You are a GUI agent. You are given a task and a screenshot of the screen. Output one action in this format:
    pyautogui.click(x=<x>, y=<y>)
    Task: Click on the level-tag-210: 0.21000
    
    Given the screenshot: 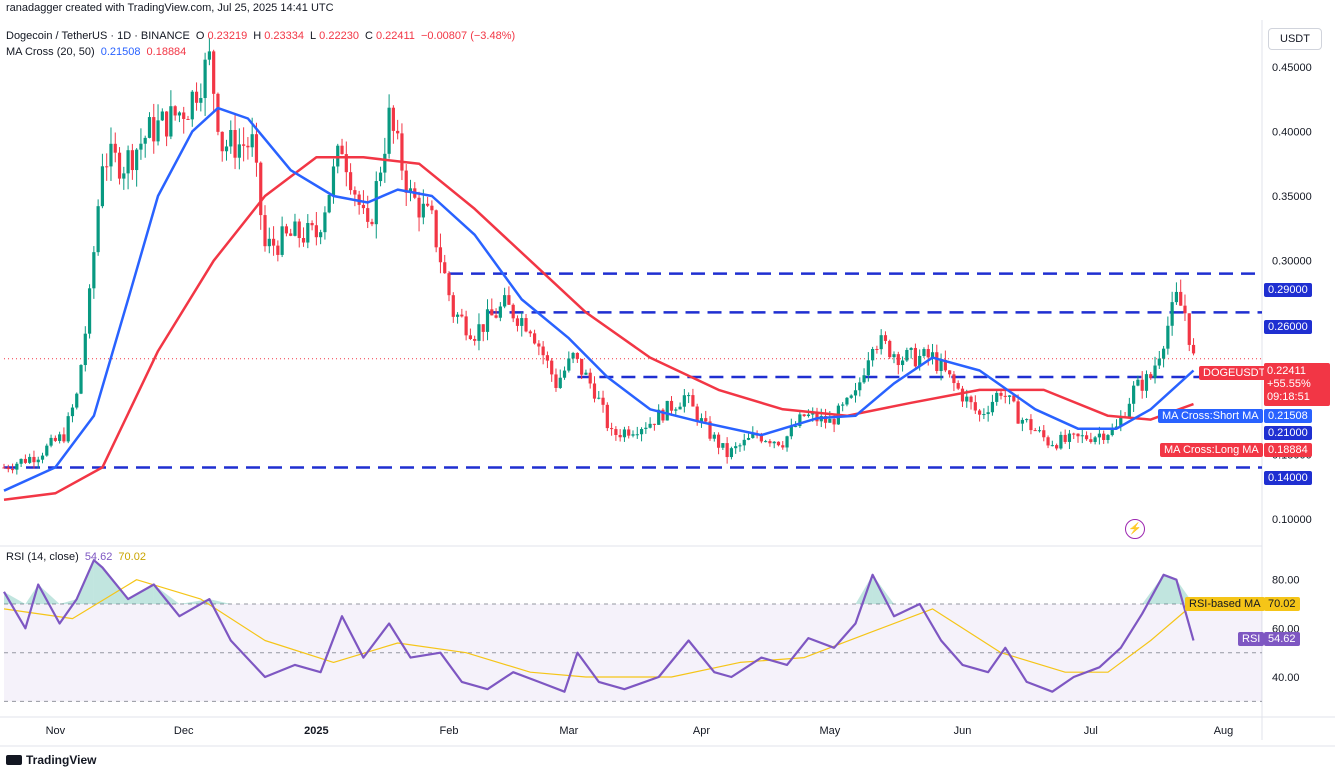 What is the action you would take?
    pyautogui.click(x=1288, y=433)
    